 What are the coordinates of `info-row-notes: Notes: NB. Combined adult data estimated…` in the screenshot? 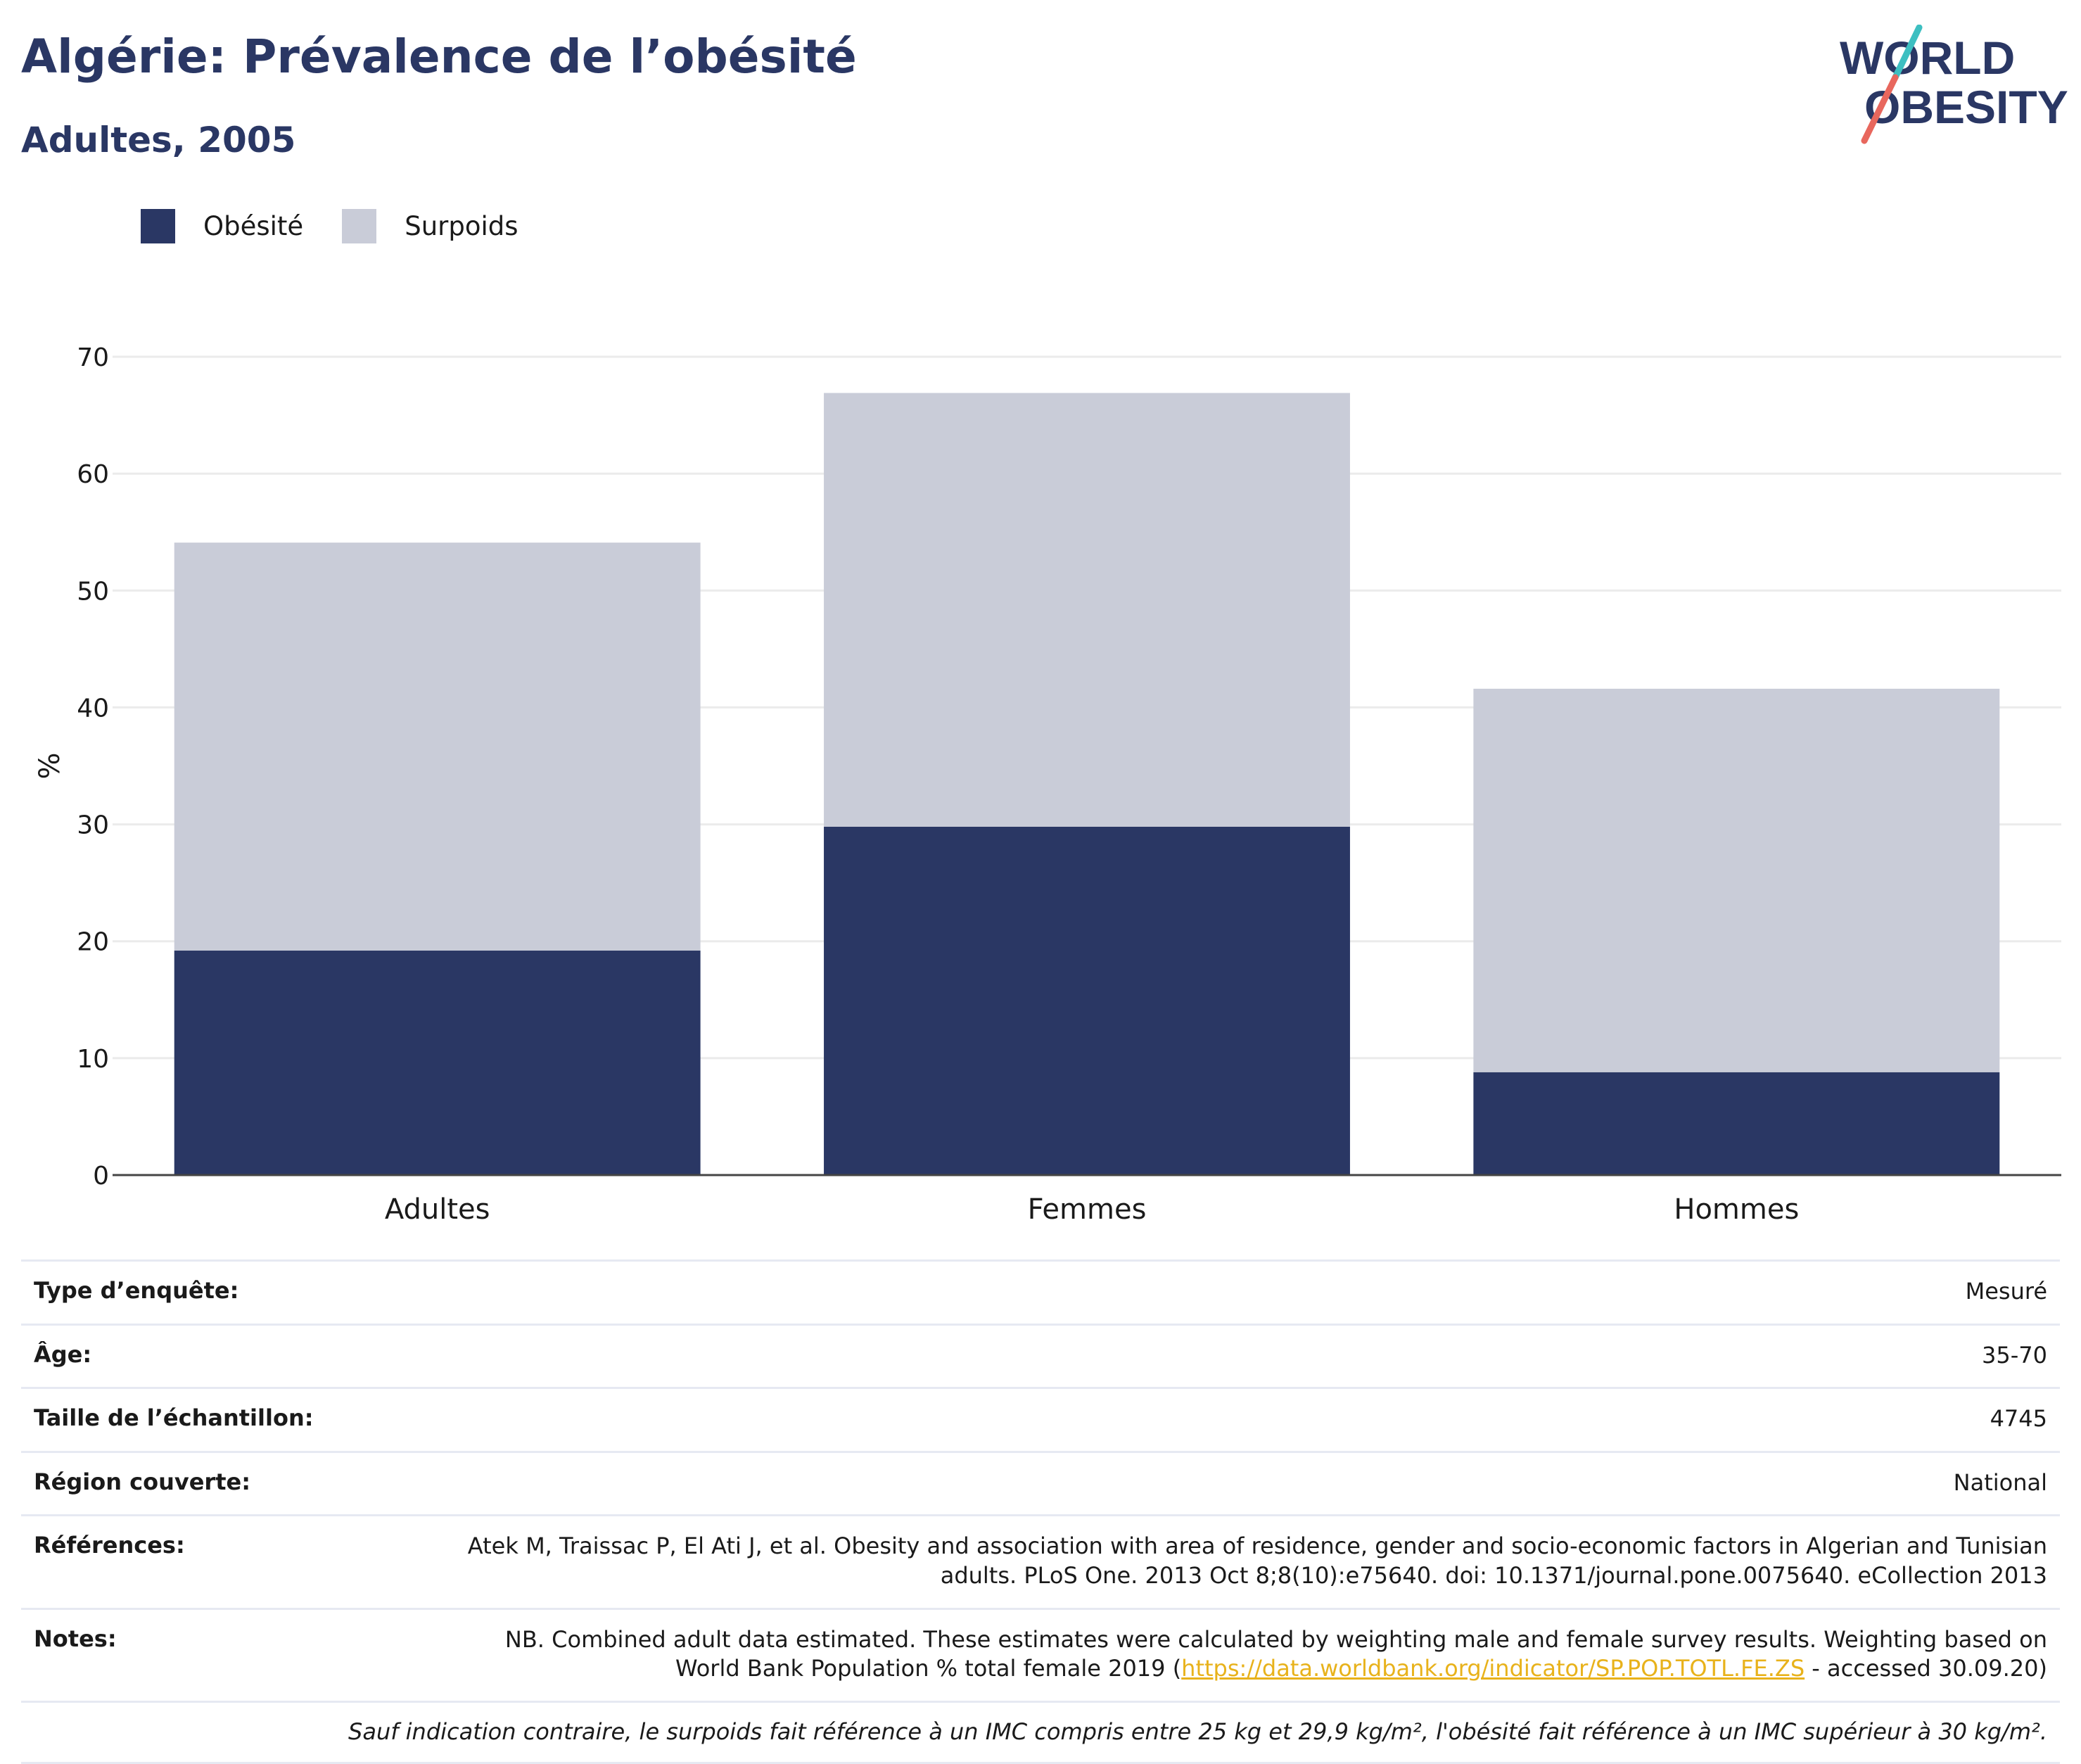 It's located at (1040, 1654).